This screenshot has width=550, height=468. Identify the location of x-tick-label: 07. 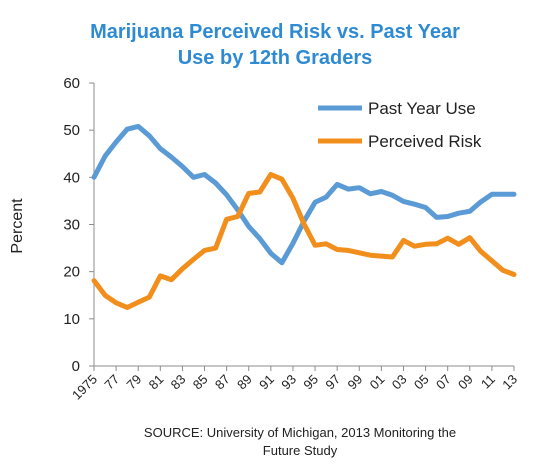
(443, 382).